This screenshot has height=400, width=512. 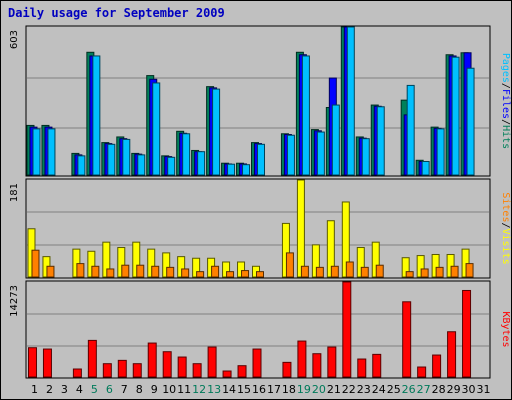 What do you see at coordinates (79, 389) in the screenshot?
I see `x-tick-label: 4` at bounding box center [79, 389].